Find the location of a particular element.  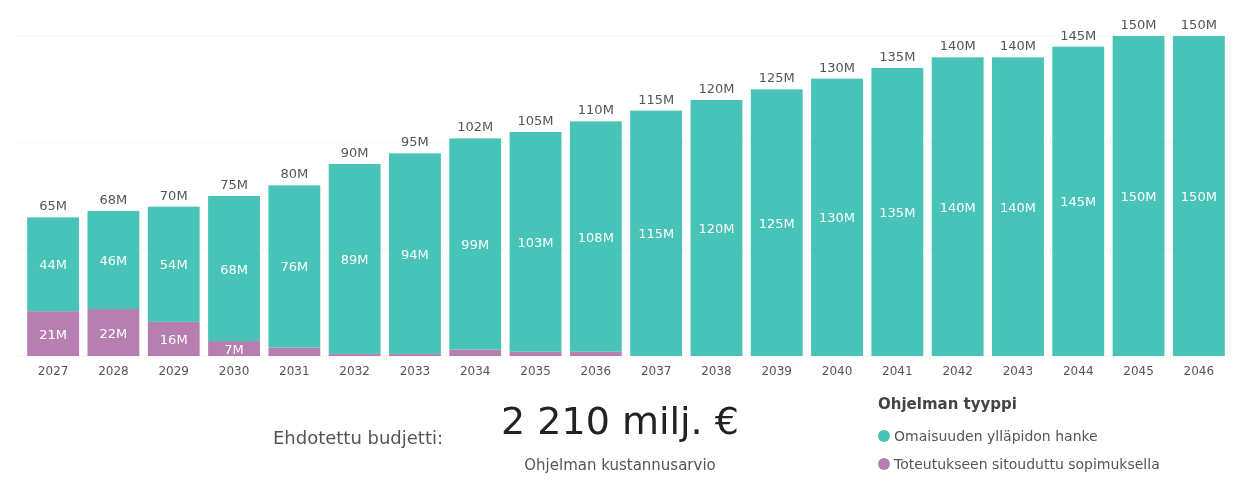

data-label: 54M is located at coordinates (173, 265).